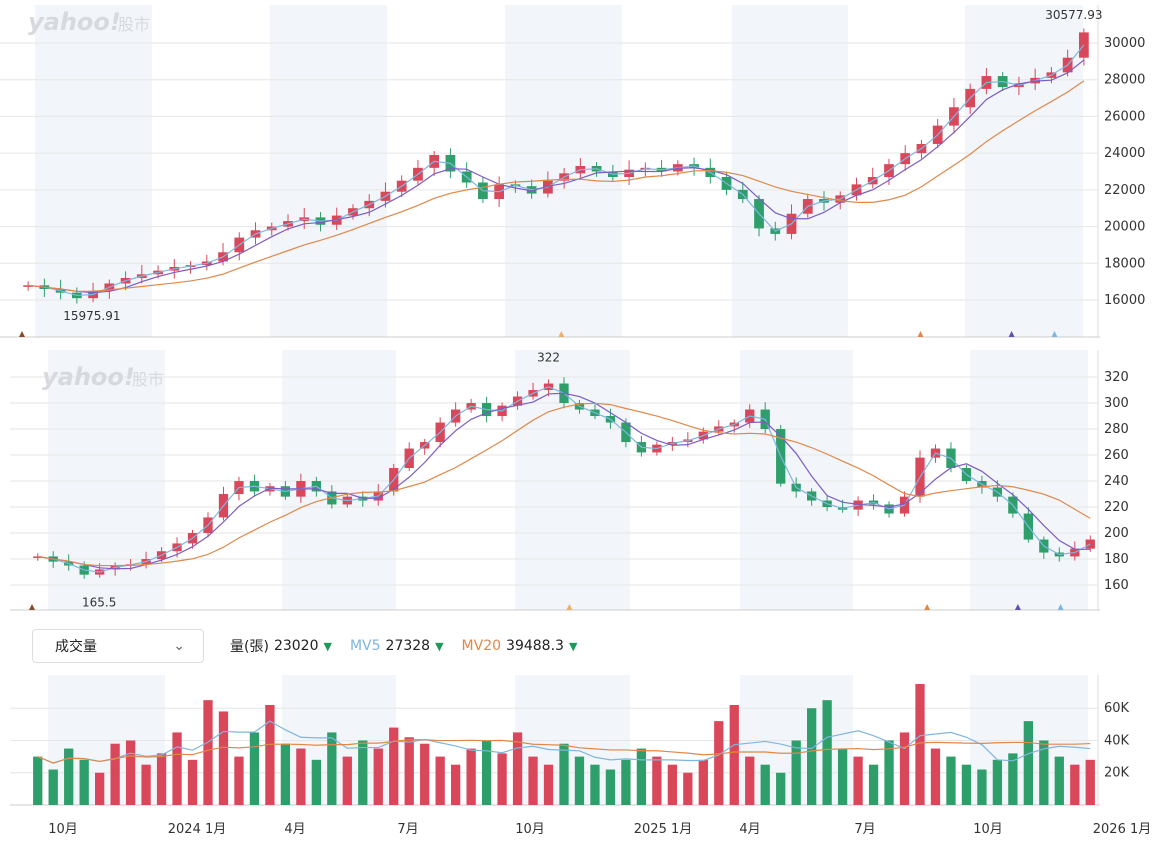 This screenshot has width=1157, height=845. I want to click on min-price-label: 165.5, so click(99, 603).